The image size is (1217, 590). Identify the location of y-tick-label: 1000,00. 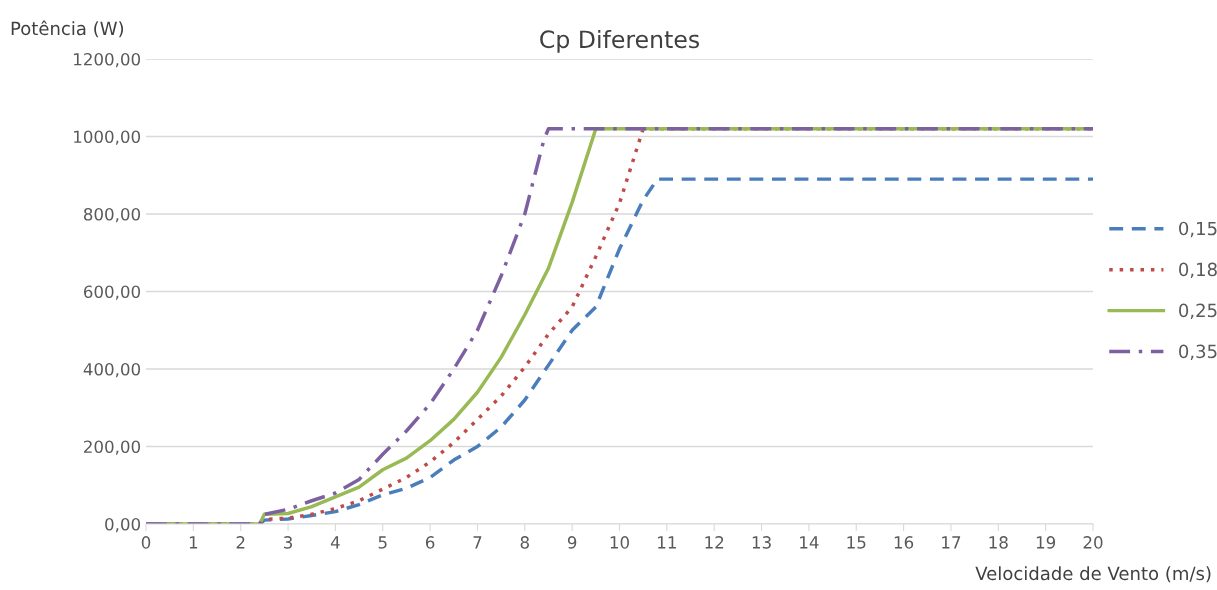
(107, 137).